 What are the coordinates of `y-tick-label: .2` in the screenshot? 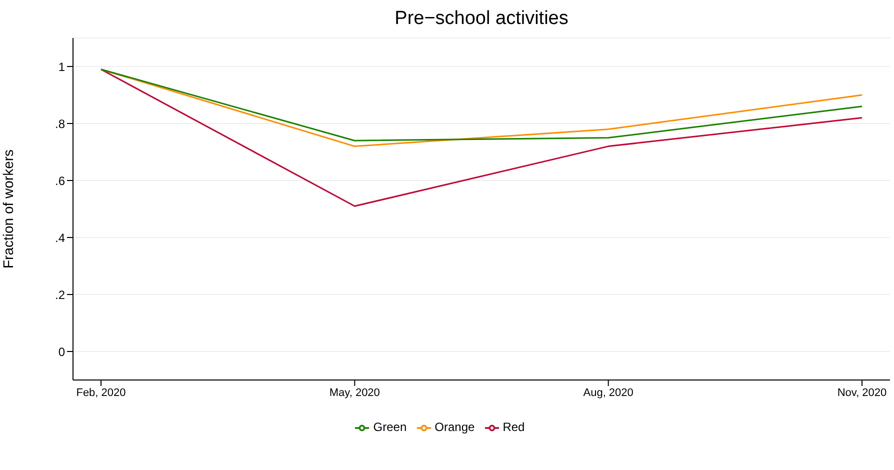 It's located at (60, 295).